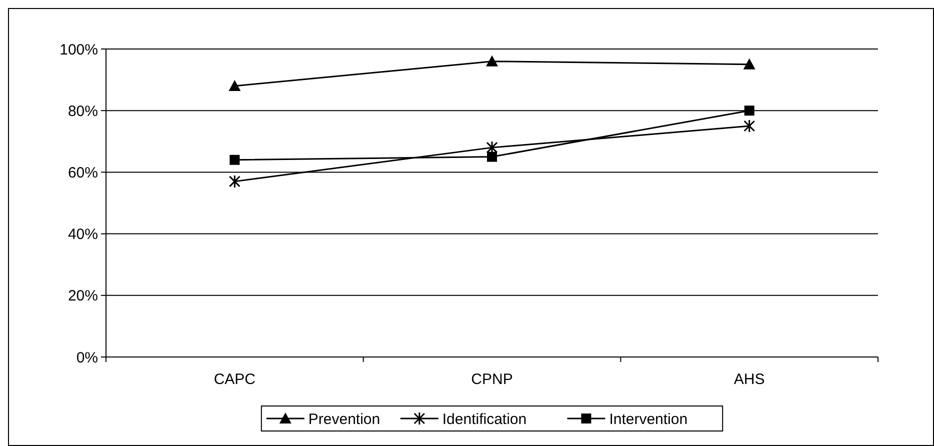 The width and height of the screenshot is (934, 446). What do you see at coordinates (83, 173) in the screenshot?
I see `y-tick-label: 60%` at bounding box center [83, 173].